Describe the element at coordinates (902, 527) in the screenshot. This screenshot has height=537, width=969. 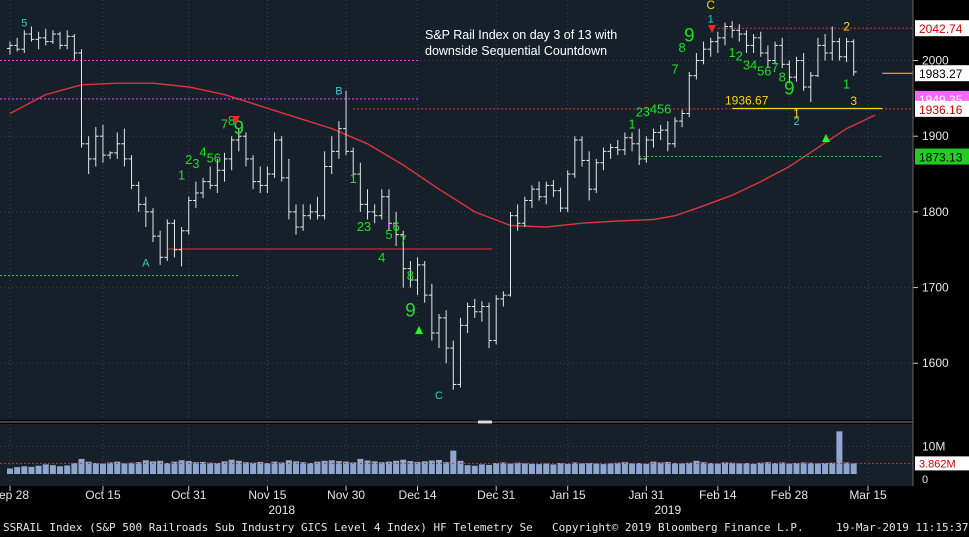
I see `footer-timestamp: 19-Mar-2019 11:15:37` at that location.